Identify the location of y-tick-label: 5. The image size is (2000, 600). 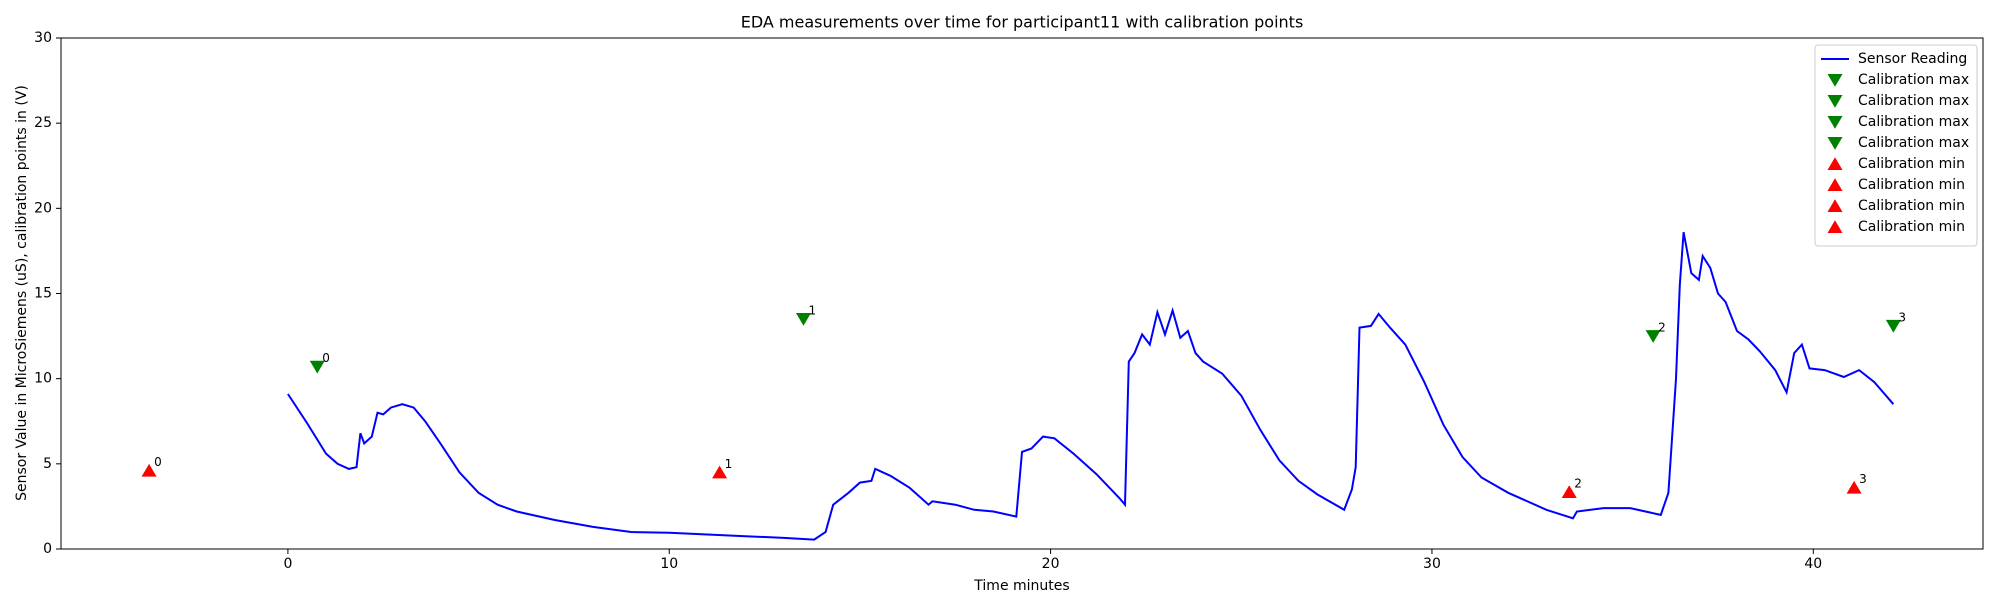
(47, 464).